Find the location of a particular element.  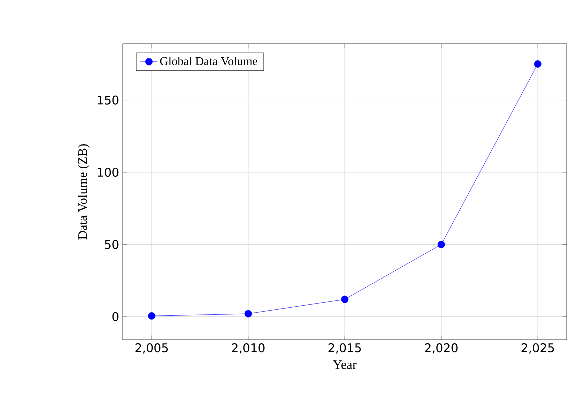

y-tick-label: 100 is located at coordinates (108, 173).